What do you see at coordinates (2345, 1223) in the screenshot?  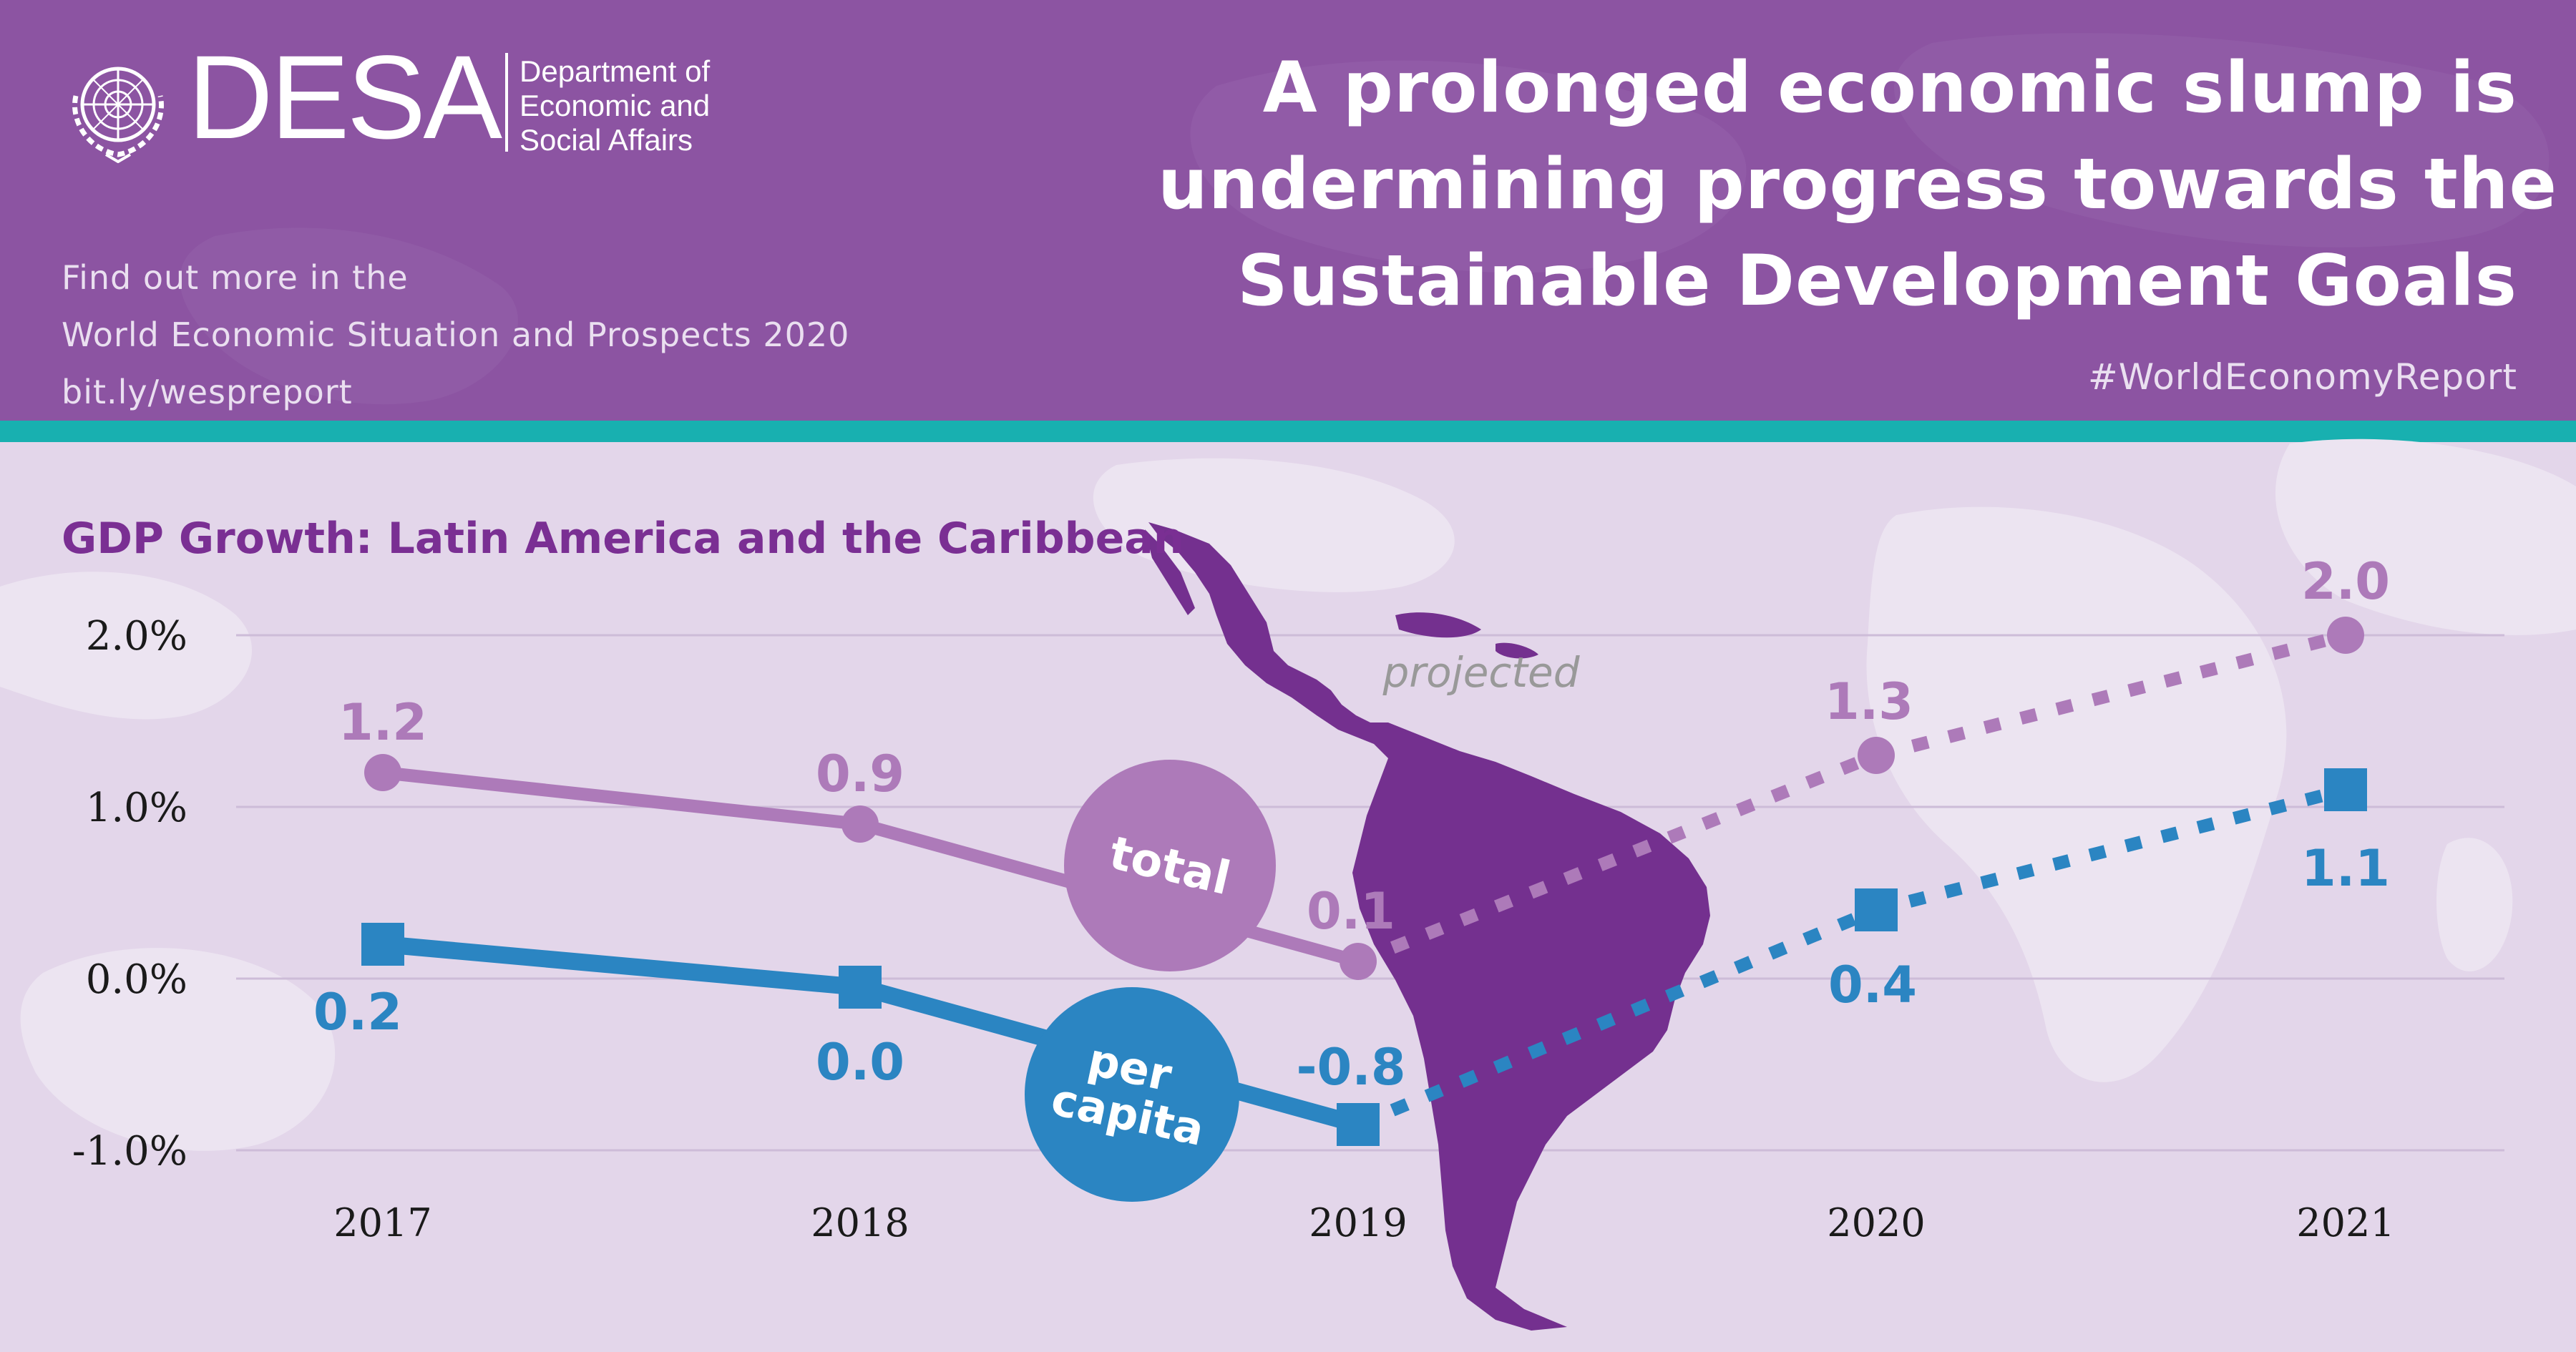 I see `x-tick-label: 2021` at bounding box center [2345, 1223].